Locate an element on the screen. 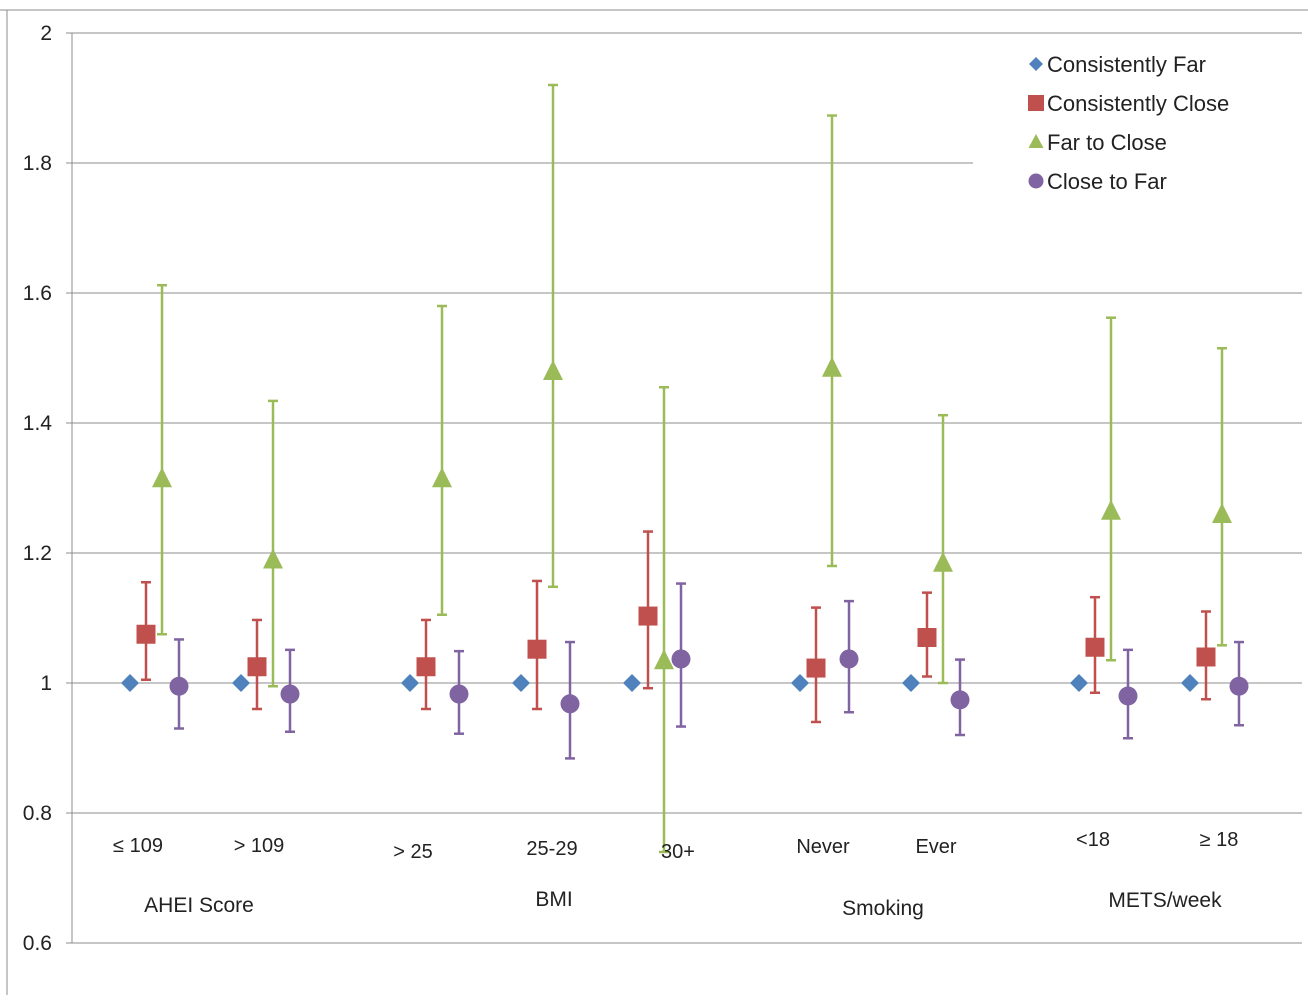 The width and height of the screenshot is (1308, 1000). category-label: Never is located at coordinates (823, 847).